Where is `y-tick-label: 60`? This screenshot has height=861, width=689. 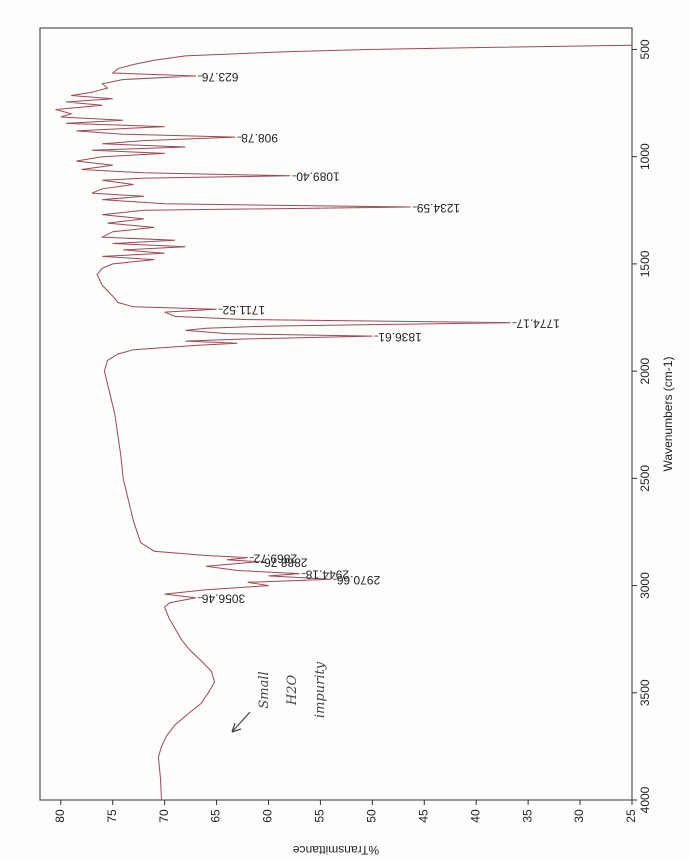 y-tick-label: 60 is located at coordinates (268, 816).